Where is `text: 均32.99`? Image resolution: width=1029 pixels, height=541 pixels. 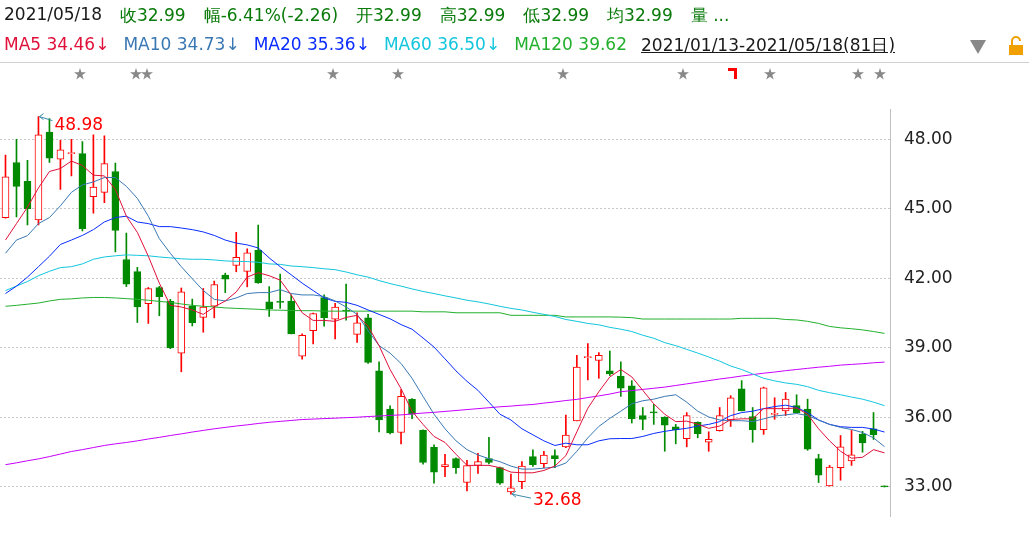 text: 均32.99 is located at coordinates (640, 15).